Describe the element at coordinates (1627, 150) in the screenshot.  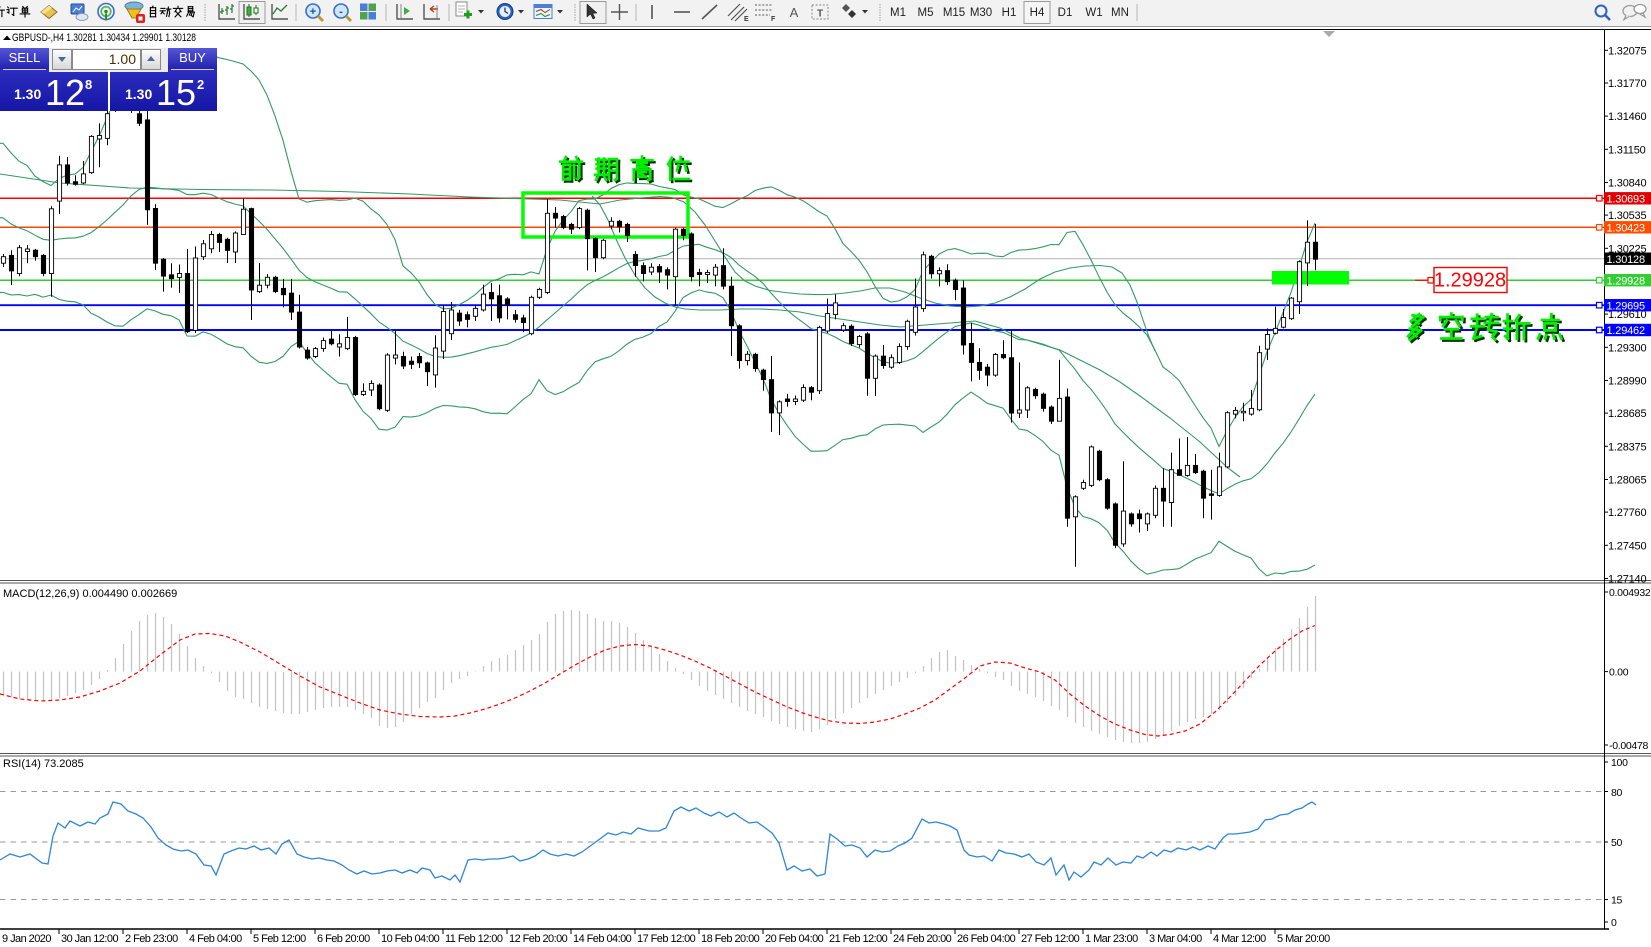
I see `svg-text: 1.31150` at that location.